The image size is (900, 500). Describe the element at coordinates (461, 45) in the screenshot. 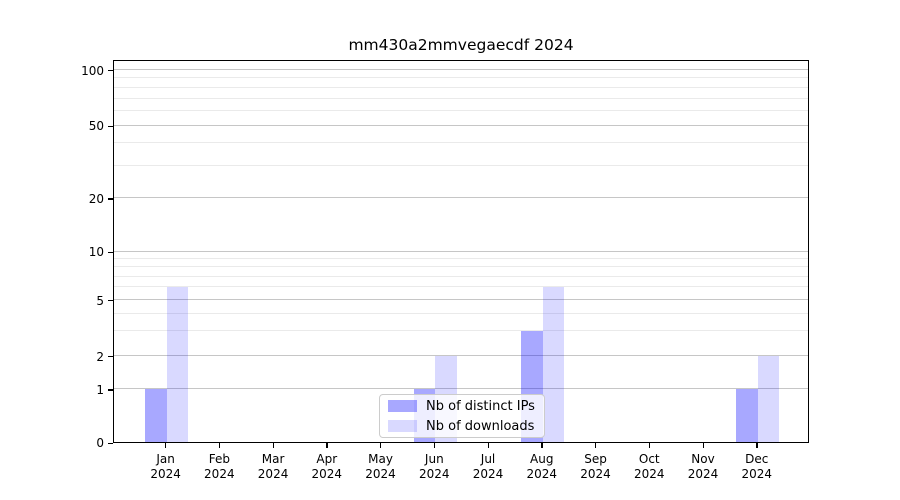

I see `chart-title: mm430a2mmvegaecdf 2024` at that location.